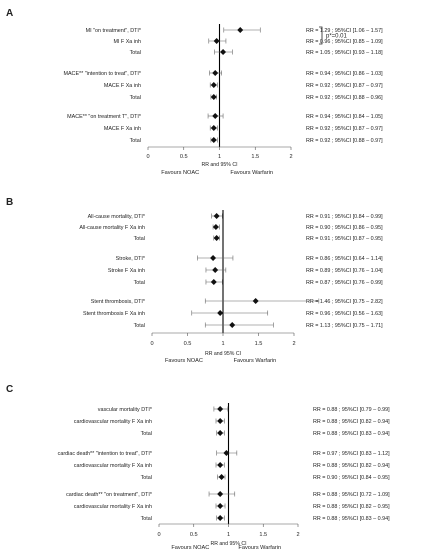 The width and height of the screenshot is (426, 550). What do you see at coordinates (259, 547) in the screenshot?
I see `favours-right-label: Favours Warfarin` at bounding box center [259, 547].